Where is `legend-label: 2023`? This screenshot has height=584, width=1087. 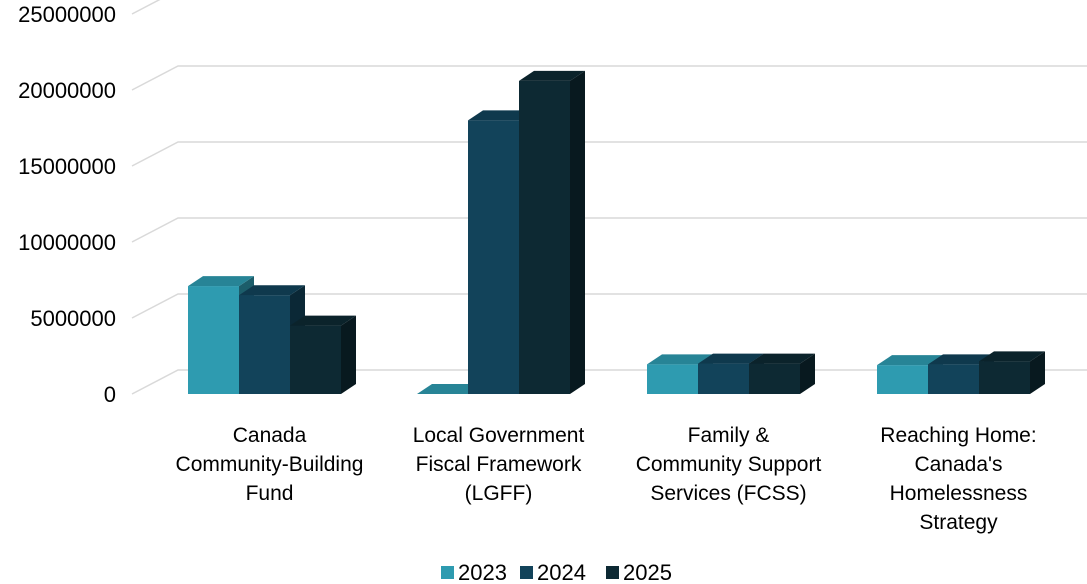 legend-label: 2023 is located at coordinates (482, 572).